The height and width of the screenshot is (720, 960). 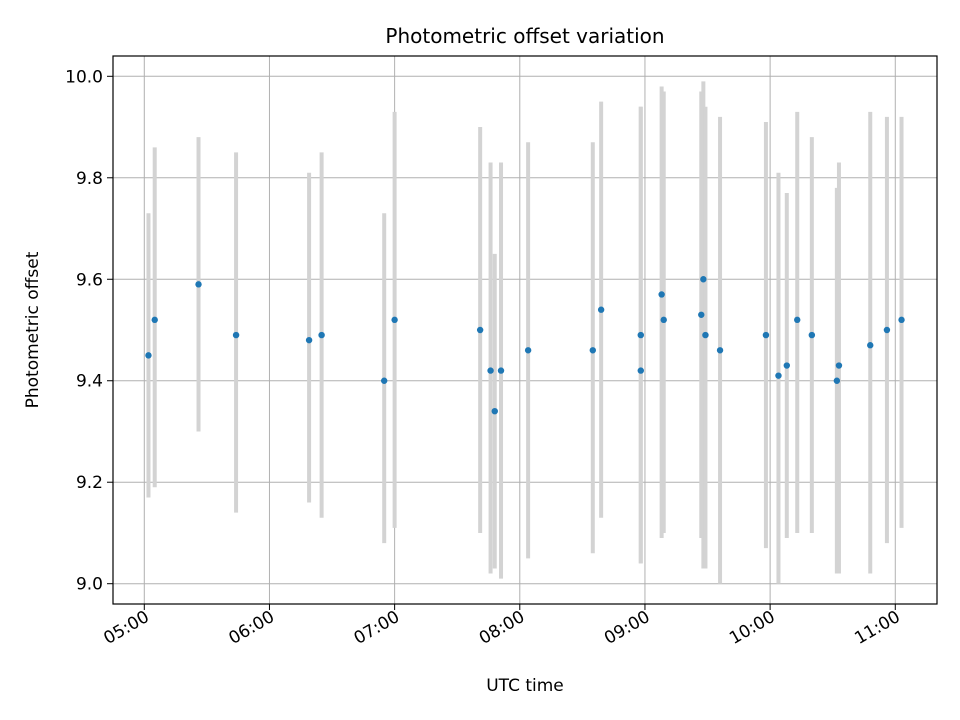 What do you see at coordinates (84, 77) in the screenshot?
I see `y-tick-label: 10.0` at bounding box center [84, 77].